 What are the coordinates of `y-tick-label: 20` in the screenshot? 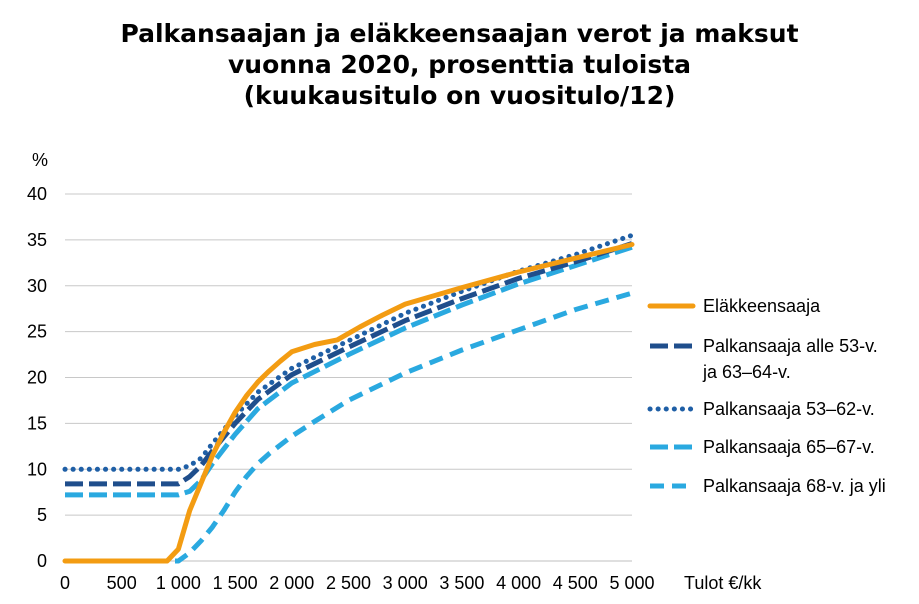 It's located at (37, 378).